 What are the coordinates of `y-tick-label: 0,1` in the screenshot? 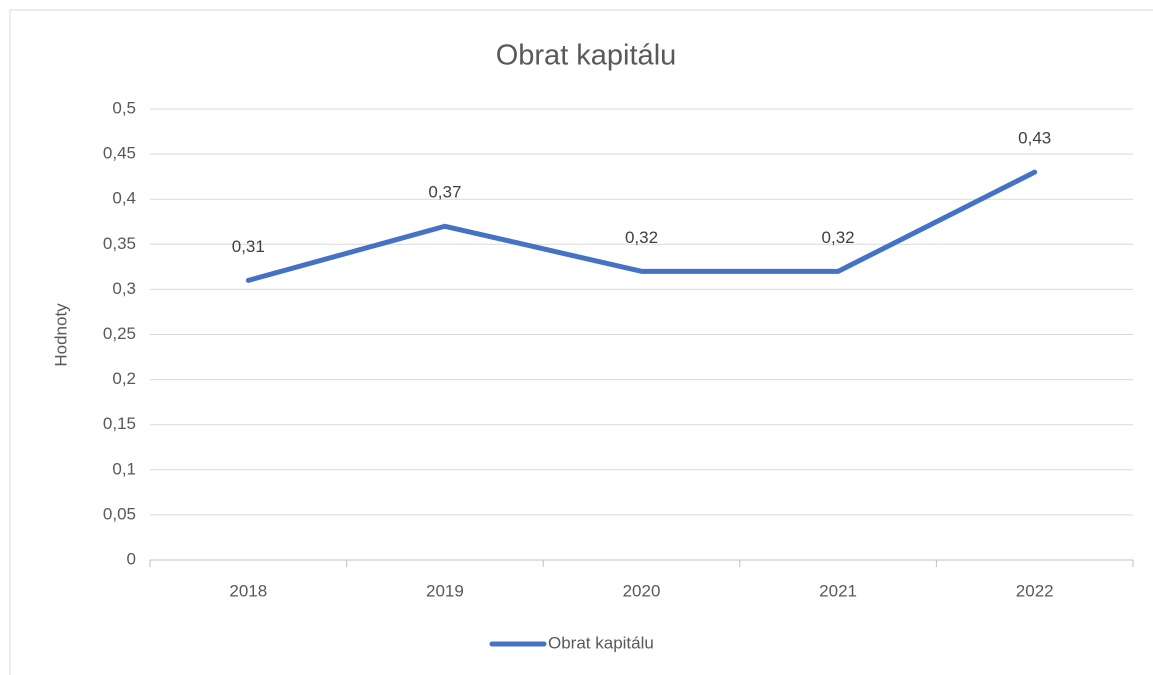 It's located at (124, 468).